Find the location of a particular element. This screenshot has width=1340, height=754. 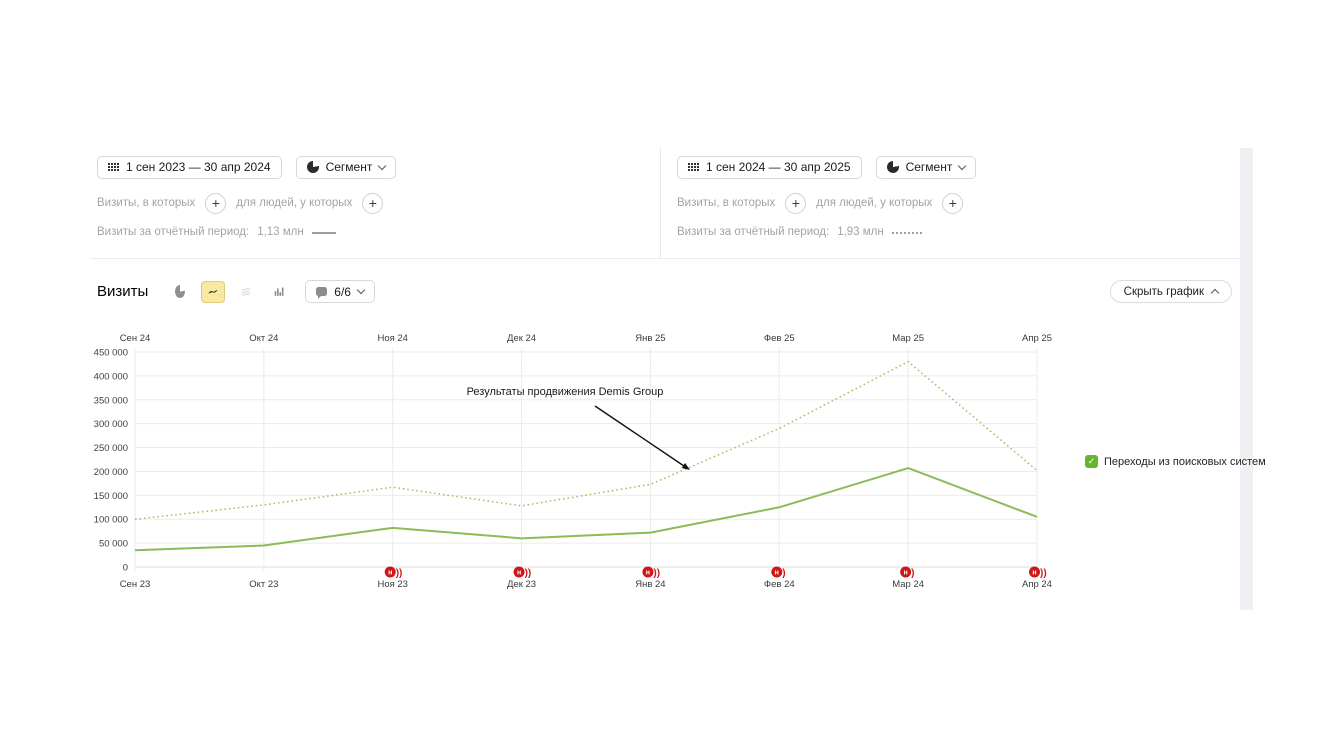

annotation-arrowhead is located at coordinates (685, 466).